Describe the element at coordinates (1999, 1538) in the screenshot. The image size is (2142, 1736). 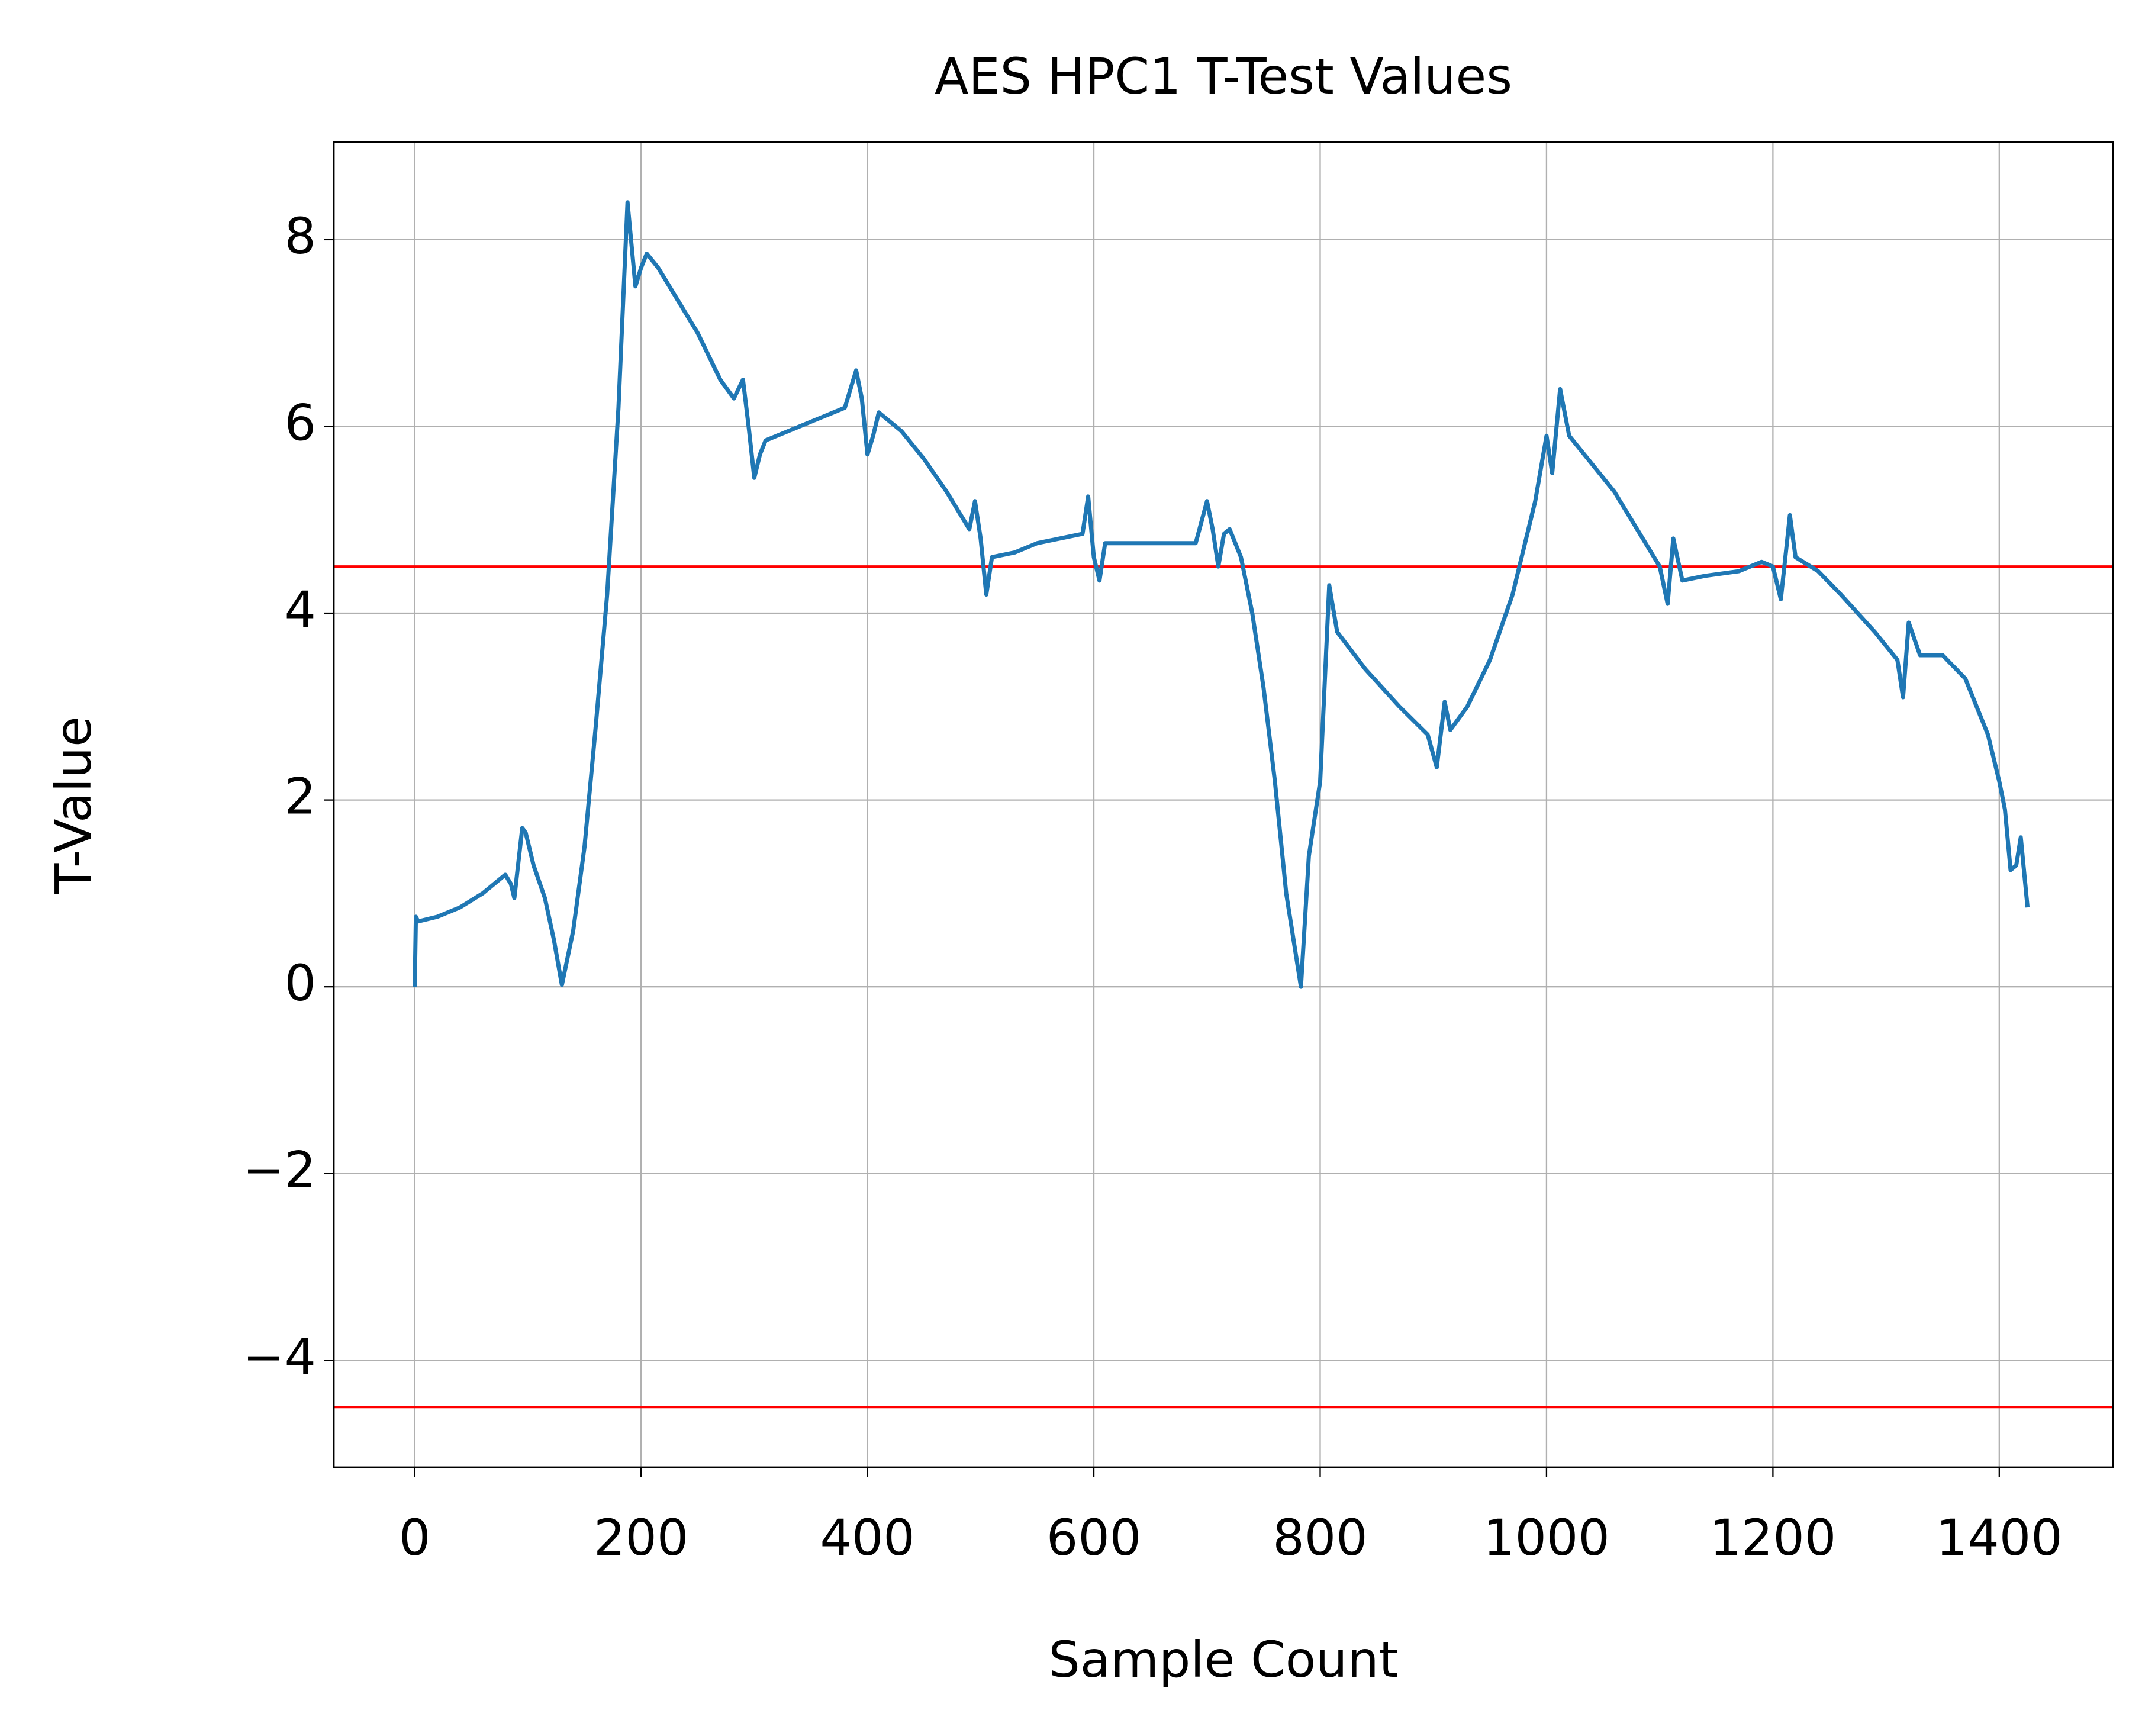
I see `x-tick-label: 1400` at that location.